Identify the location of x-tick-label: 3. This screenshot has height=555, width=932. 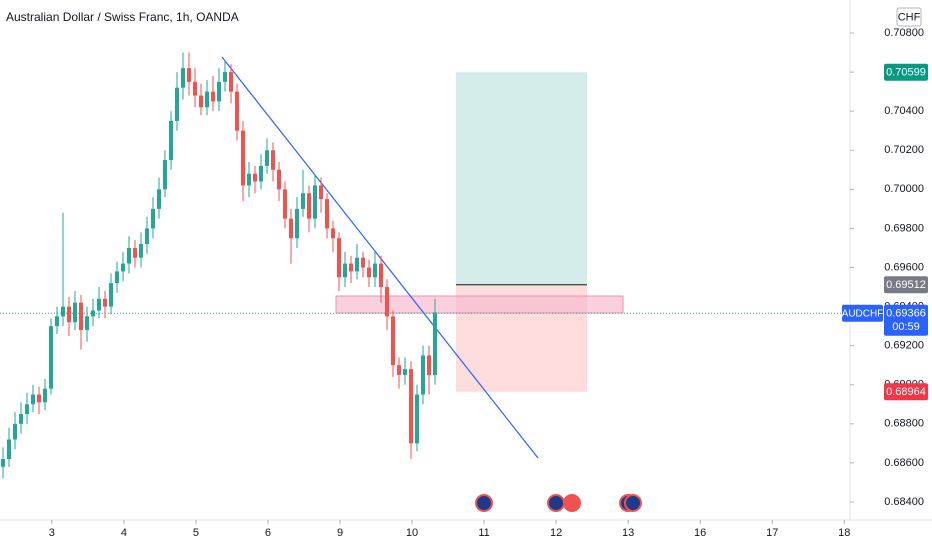
(52, 533).